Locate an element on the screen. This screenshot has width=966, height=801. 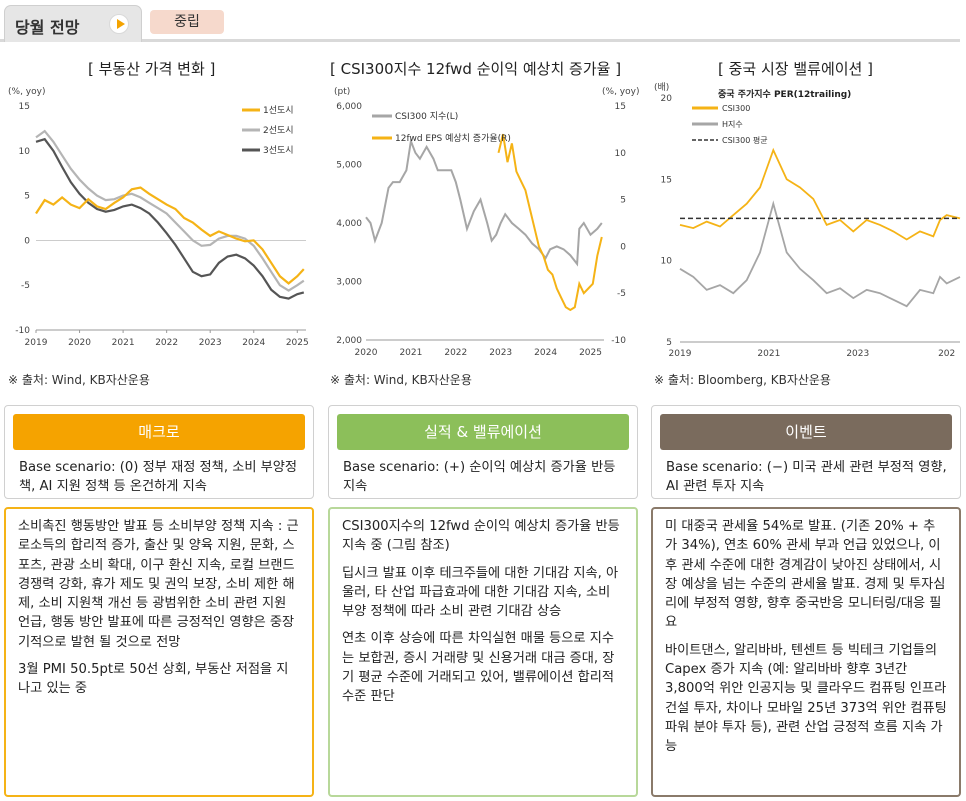
earnings-scenario: Base scenario: (+) 순이익 예상치 증가율 반등 지속 is located at coordinates (479, 477).